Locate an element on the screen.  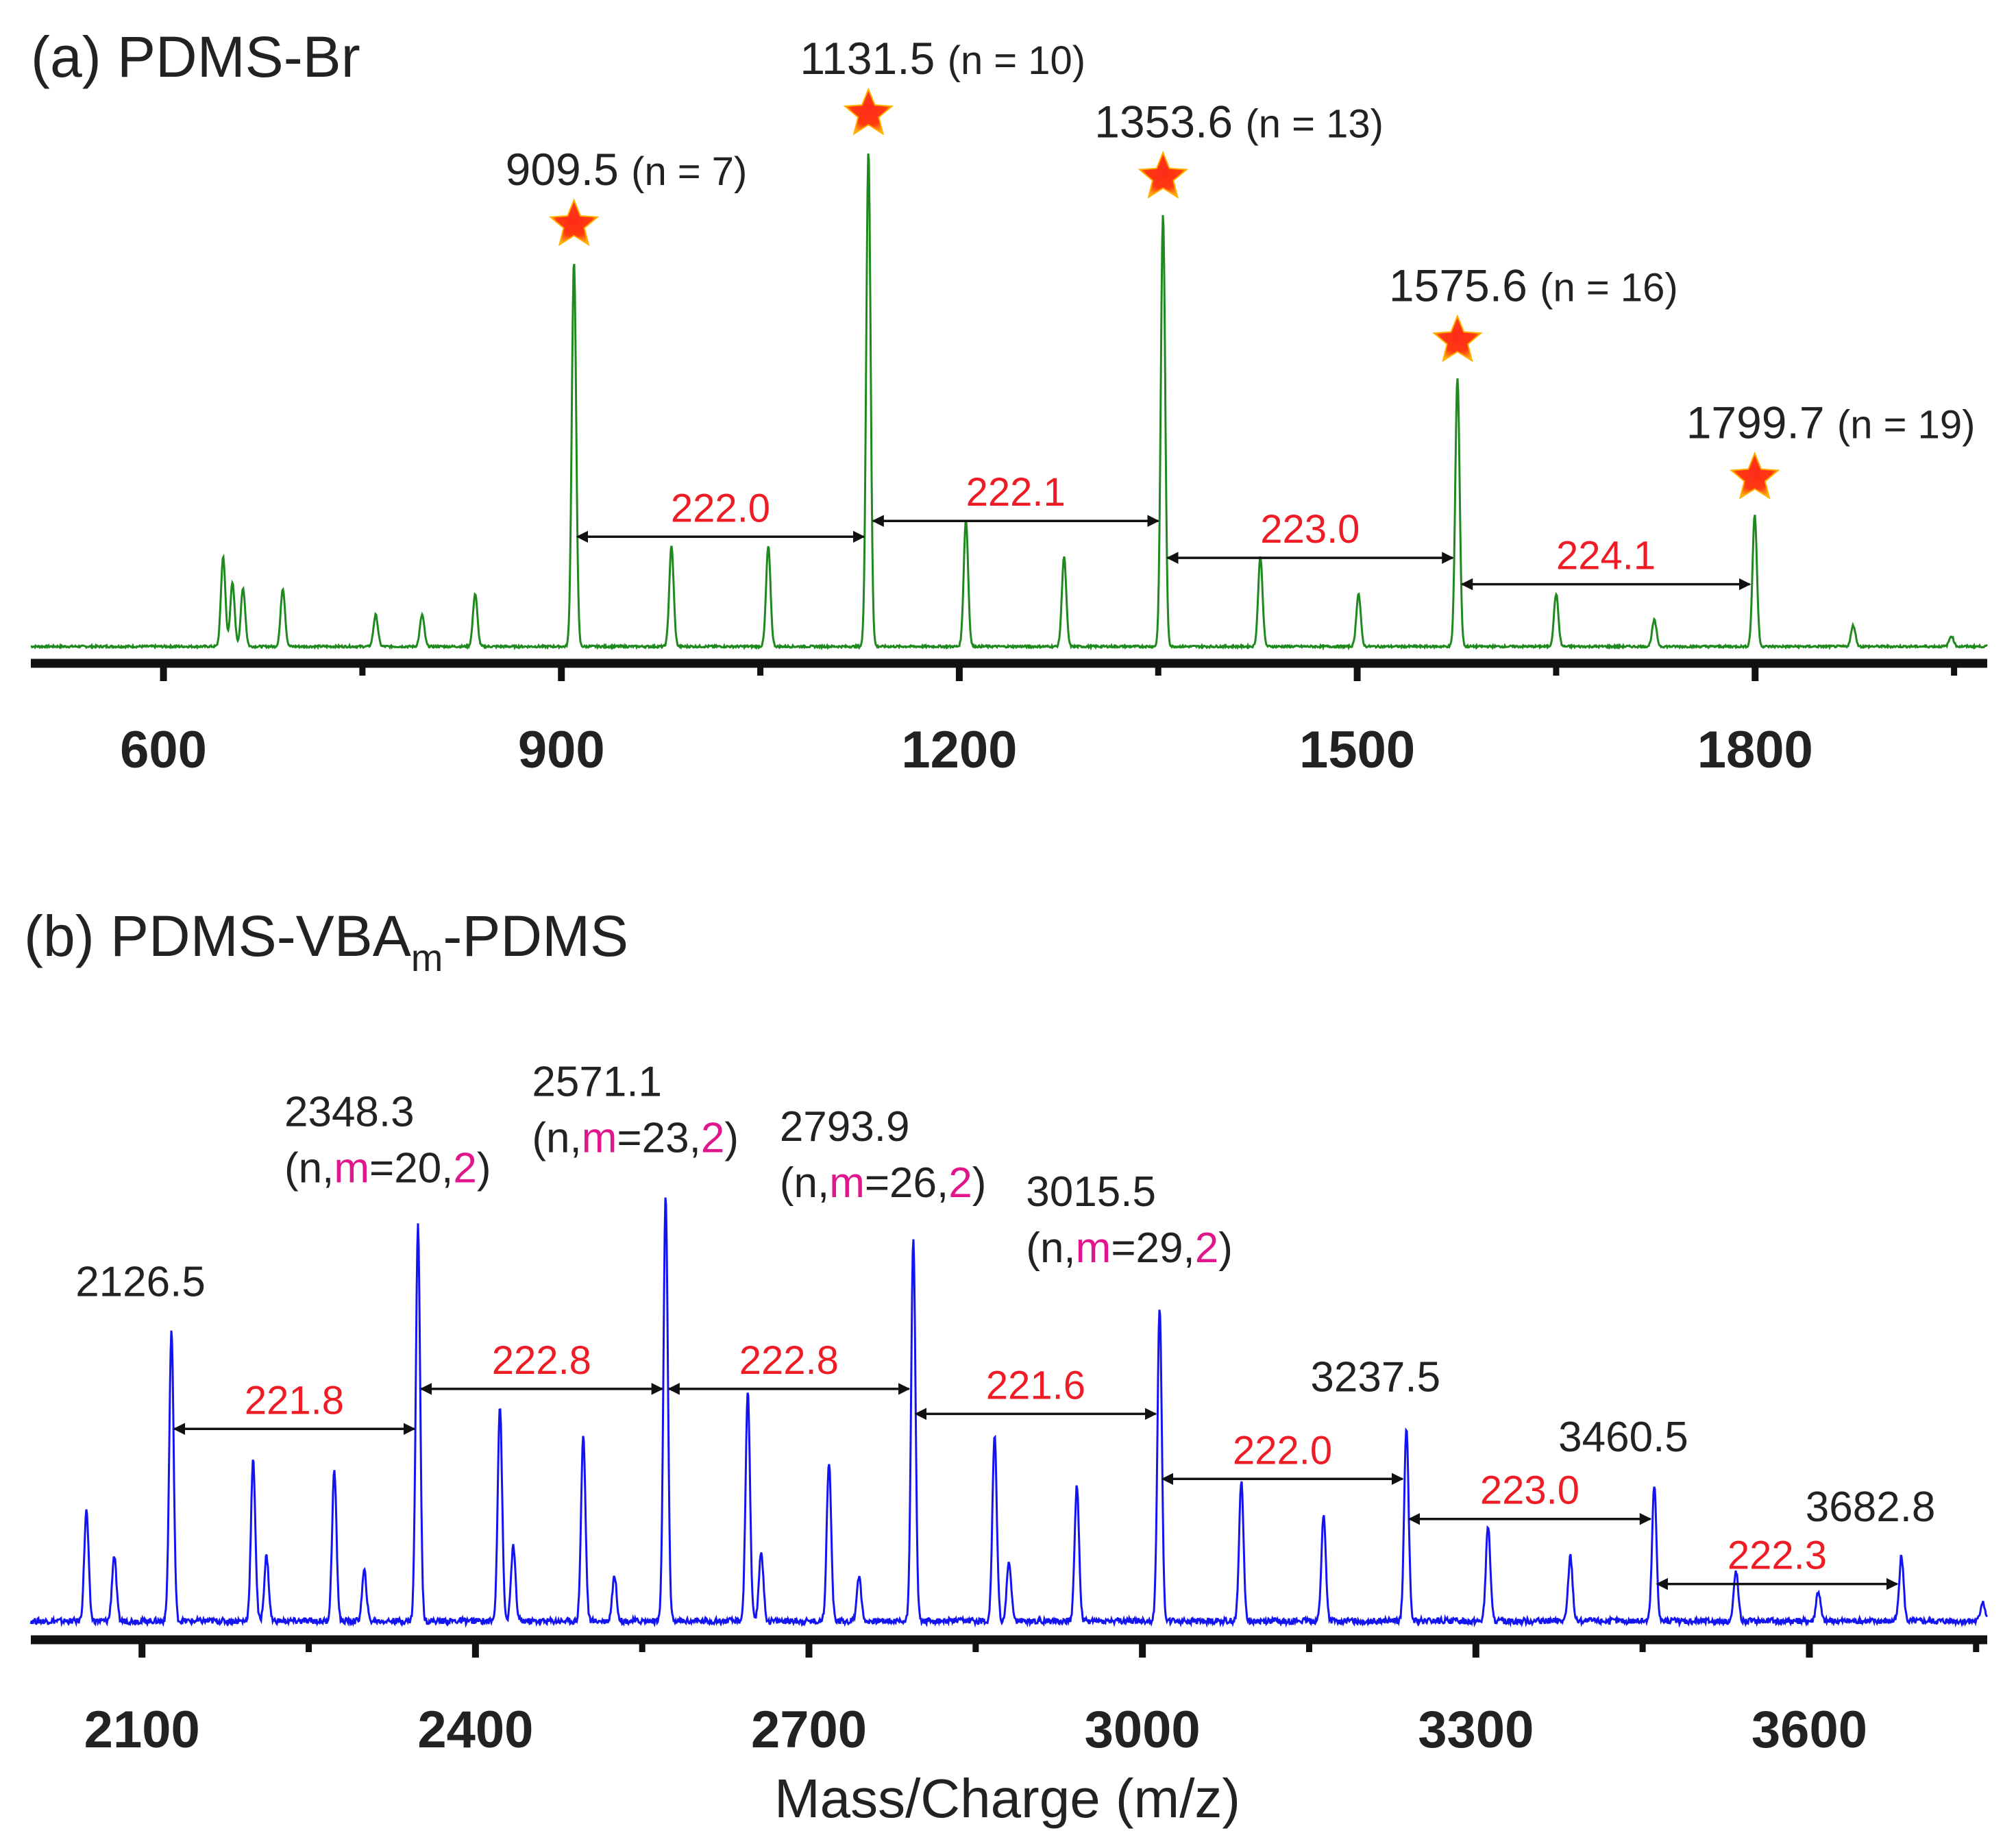
peak-label: 2126.5 is located at coordinates (140, 1282).